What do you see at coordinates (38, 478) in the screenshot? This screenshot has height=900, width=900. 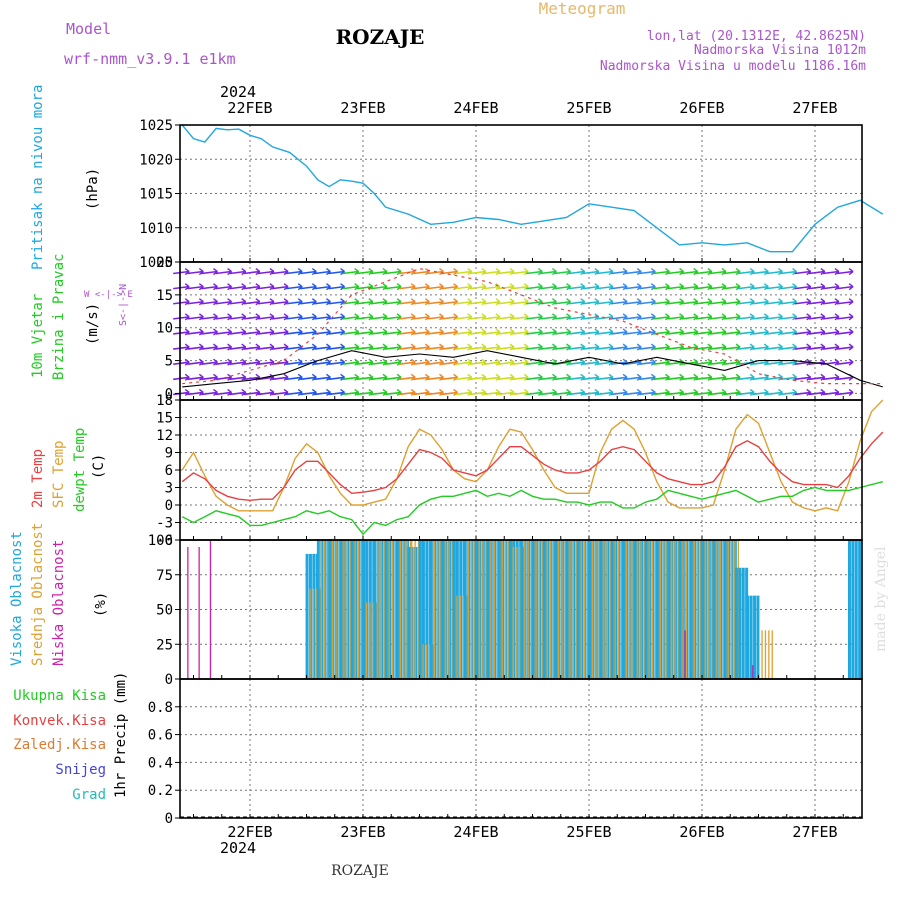 I see `temp-label-1: 2m Temp` at bounding box center [38, 478].